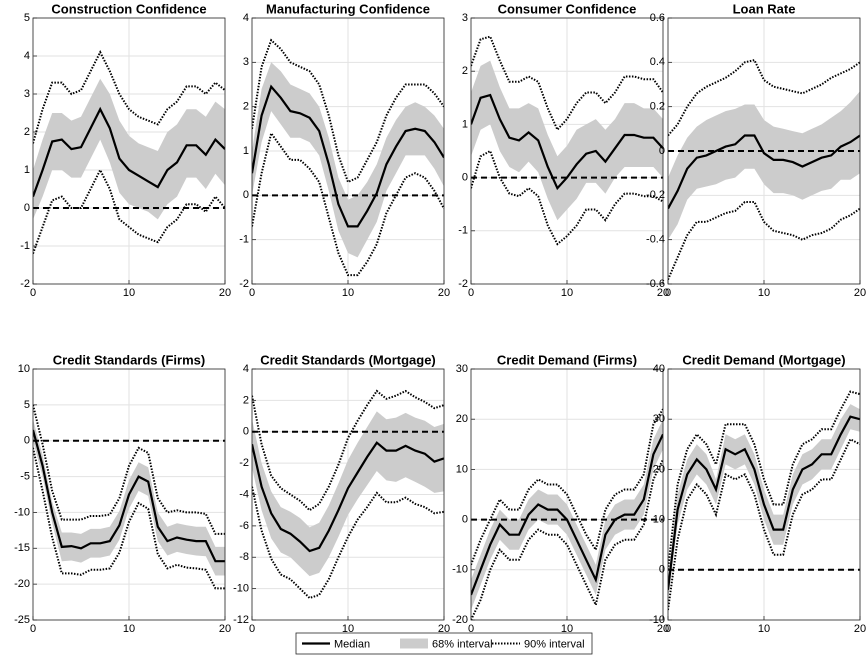 This screenshot has width=867, height=657. I want to click on y-tick-label: 5, so click(27, 18).